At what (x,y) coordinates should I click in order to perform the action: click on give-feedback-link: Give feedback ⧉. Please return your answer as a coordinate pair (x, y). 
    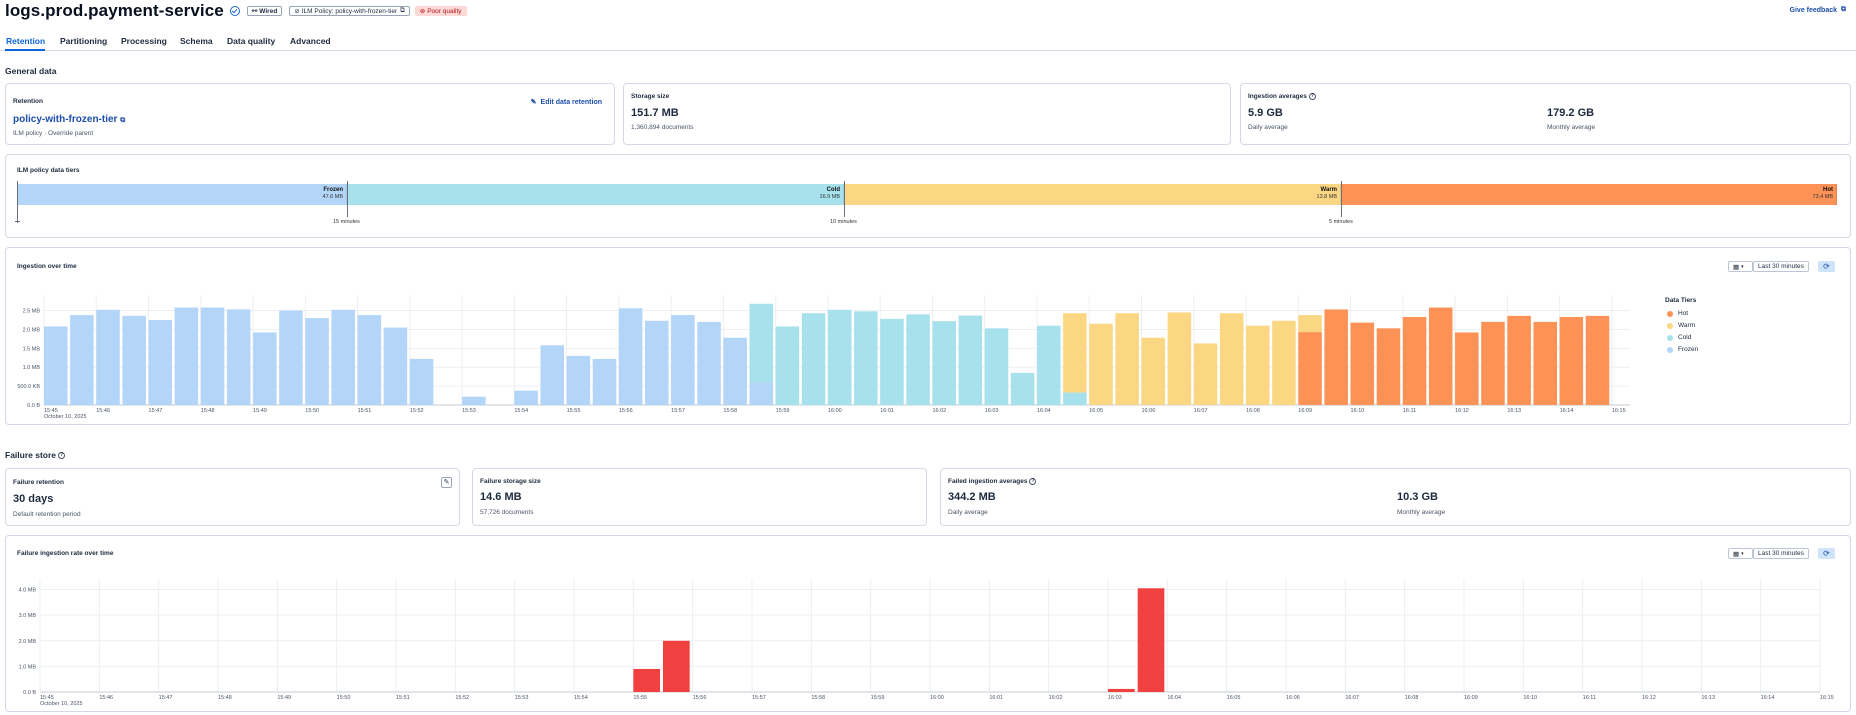
    Looking at the image, I should click on (1817, 10).